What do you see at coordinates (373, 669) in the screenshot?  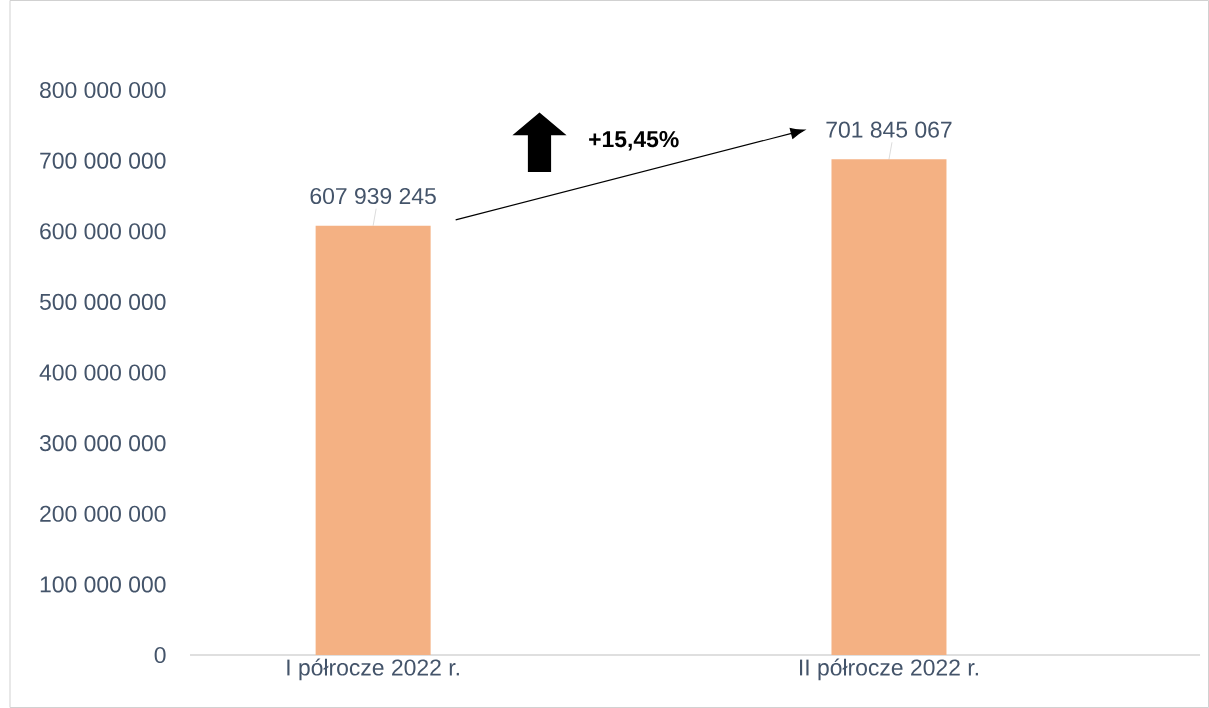 I see `x-tick-label: I półrocze 2022 r.` at bounding box center [373, 669].